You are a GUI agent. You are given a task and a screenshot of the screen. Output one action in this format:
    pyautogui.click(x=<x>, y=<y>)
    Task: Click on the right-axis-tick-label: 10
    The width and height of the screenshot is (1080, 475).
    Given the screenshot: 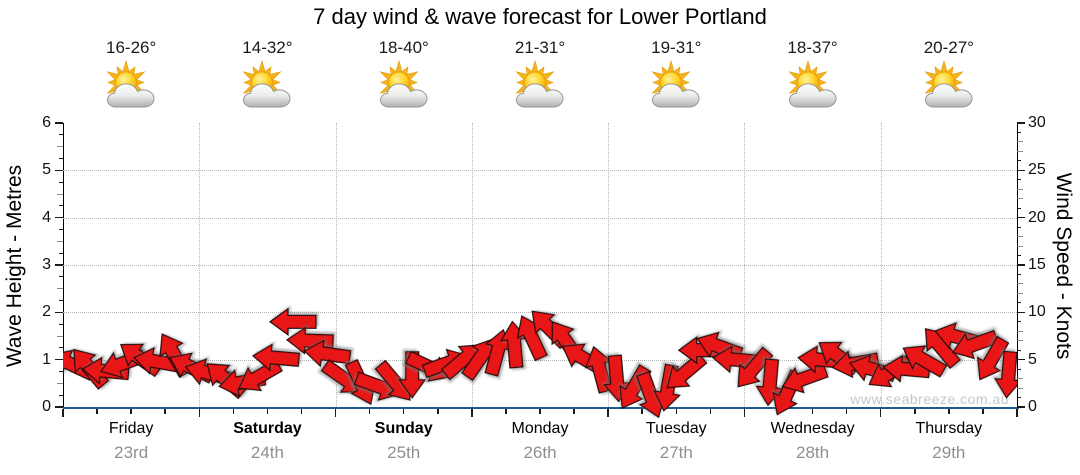 What is the action you would take?
    pyautogui.click(x=1037, y=312)
    